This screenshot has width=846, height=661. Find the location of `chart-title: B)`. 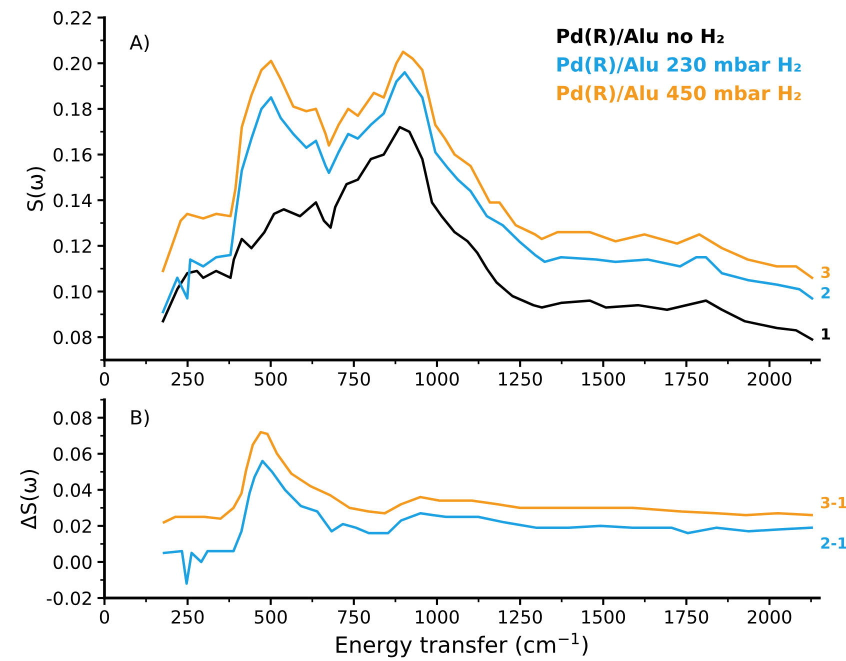

chart-title: B) is located at coordinates (140, 418).